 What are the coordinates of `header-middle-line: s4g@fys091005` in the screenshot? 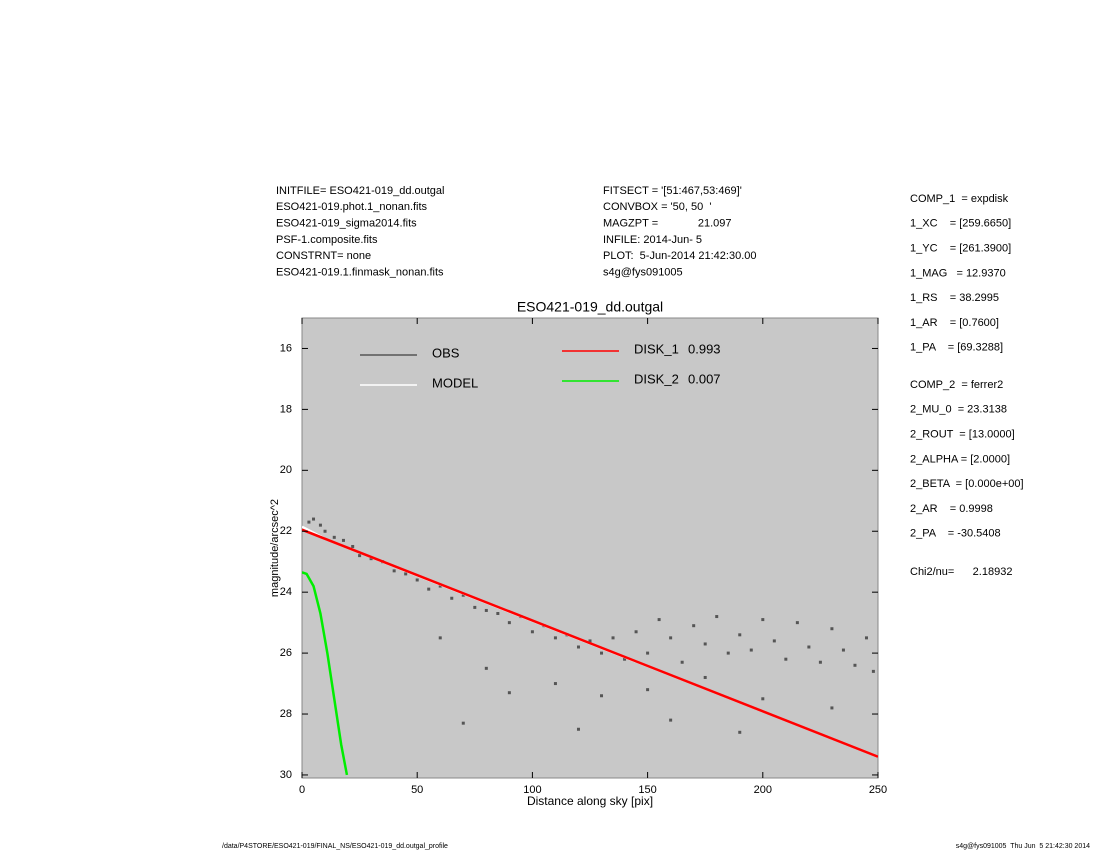 It's located at (643, 272).